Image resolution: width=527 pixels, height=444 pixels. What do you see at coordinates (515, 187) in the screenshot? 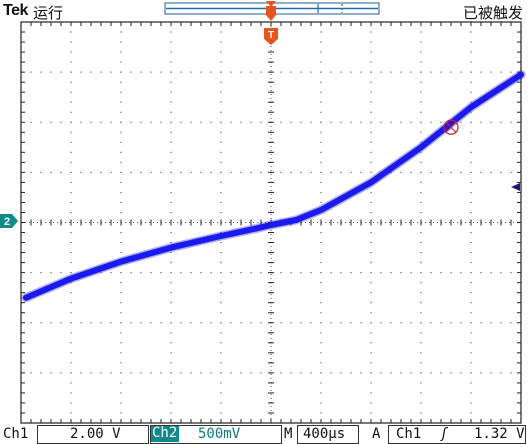
I see `trigger-level-arrow` at bounding box center [515, 187].